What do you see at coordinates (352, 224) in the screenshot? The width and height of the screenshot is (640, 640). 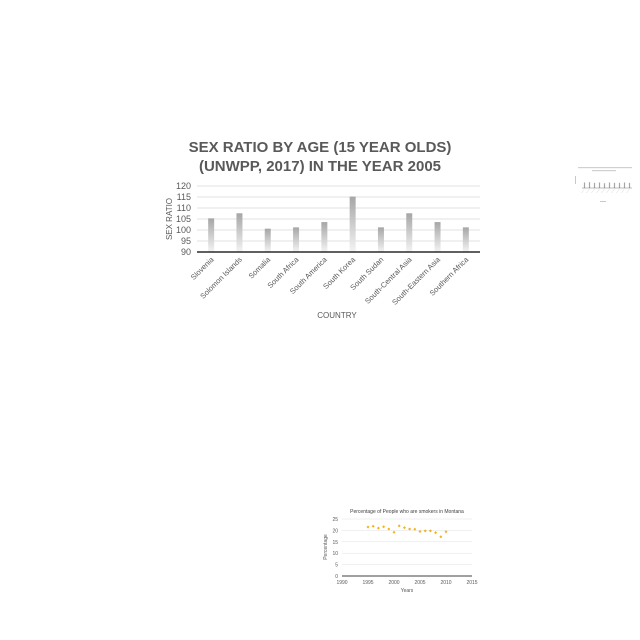 I see `bar-south-korea` at bounding box center [352, 224].